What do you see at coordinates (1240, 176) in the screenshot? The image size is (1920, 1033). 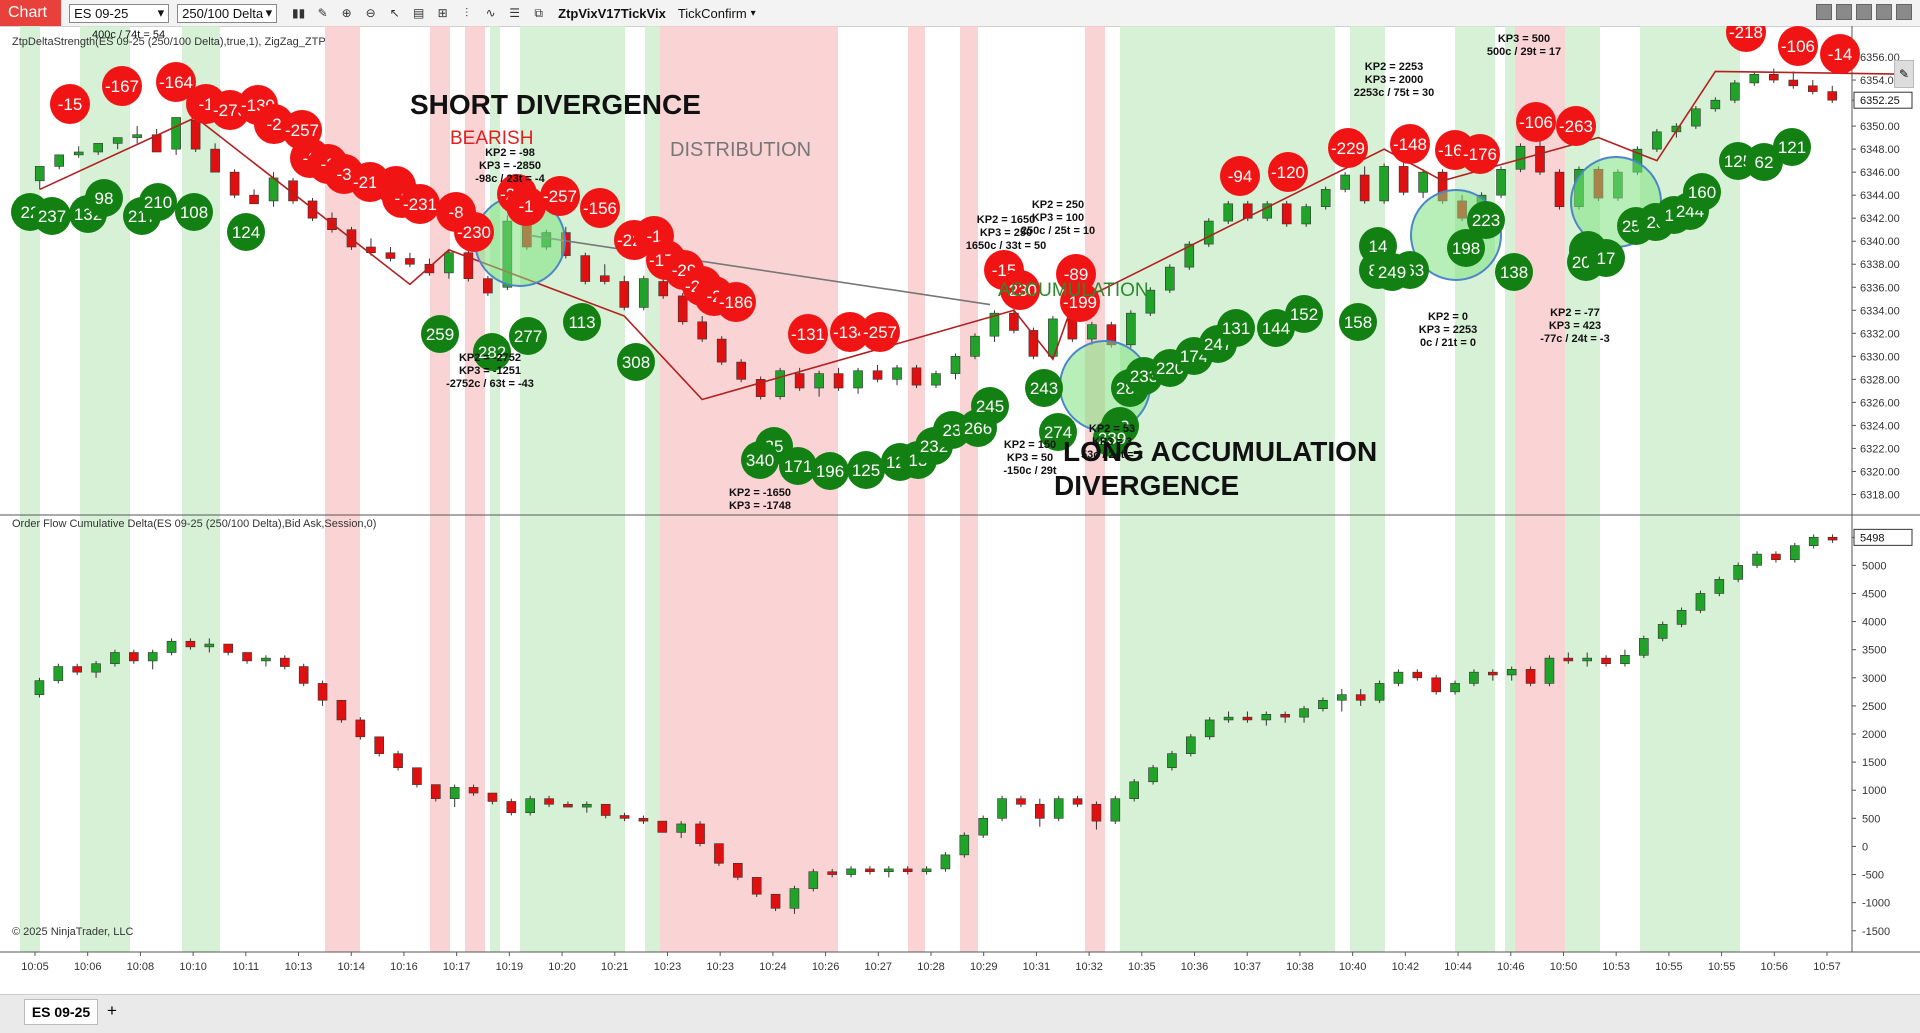 I see `sell-delta-label: -94` at bounding box center [1240, 176].